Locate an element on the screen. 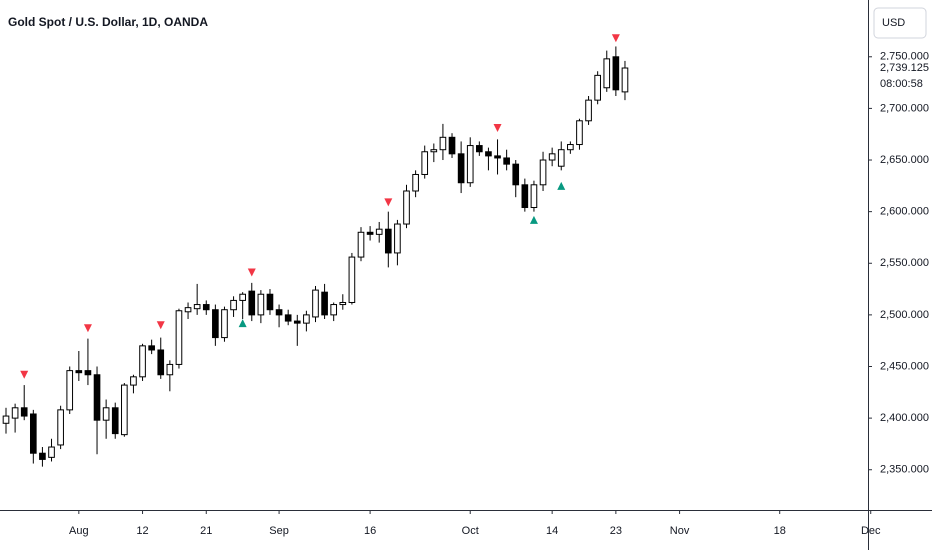 Image resolution: width=932 pixels, height=550 pixels. x-tick-label: Dec is located at coordinates (871, 531).